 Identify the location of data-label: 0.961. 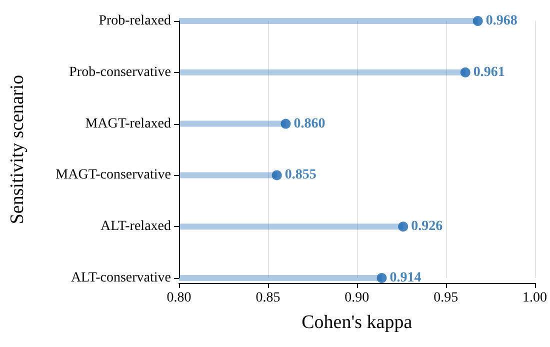
(489, 72).